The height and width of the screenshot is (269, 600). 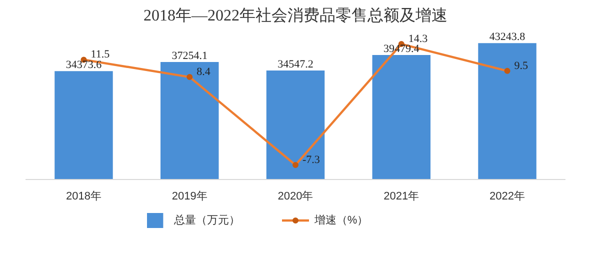 What do you see at coordinates (340, 220) in the screenshot?
I see `legend-label: 增速（%）` at bounding box center [340, 220].